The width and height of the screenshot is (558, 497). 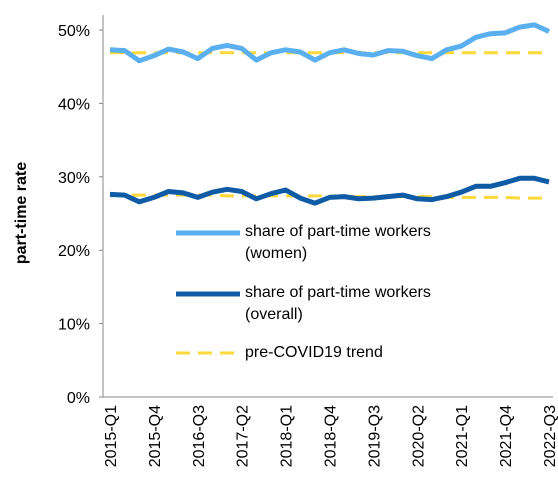 I want to click on x-tick-label: 2020-Q2, so click(x=418, y=436).